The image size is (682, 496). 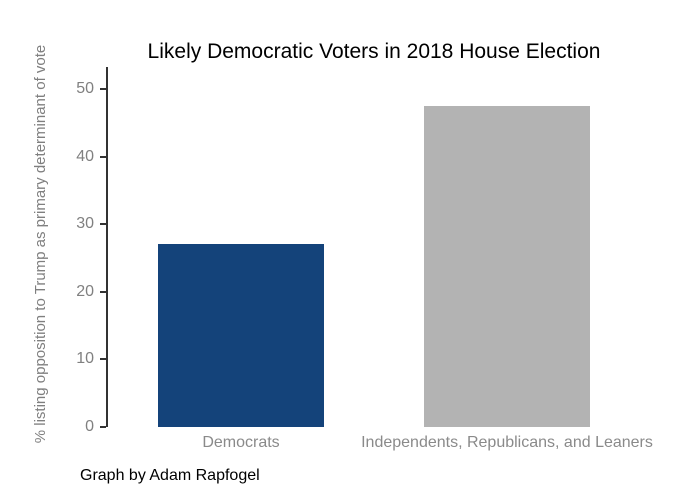 I want to click on bar-democrats, so click(x=241, y=335).